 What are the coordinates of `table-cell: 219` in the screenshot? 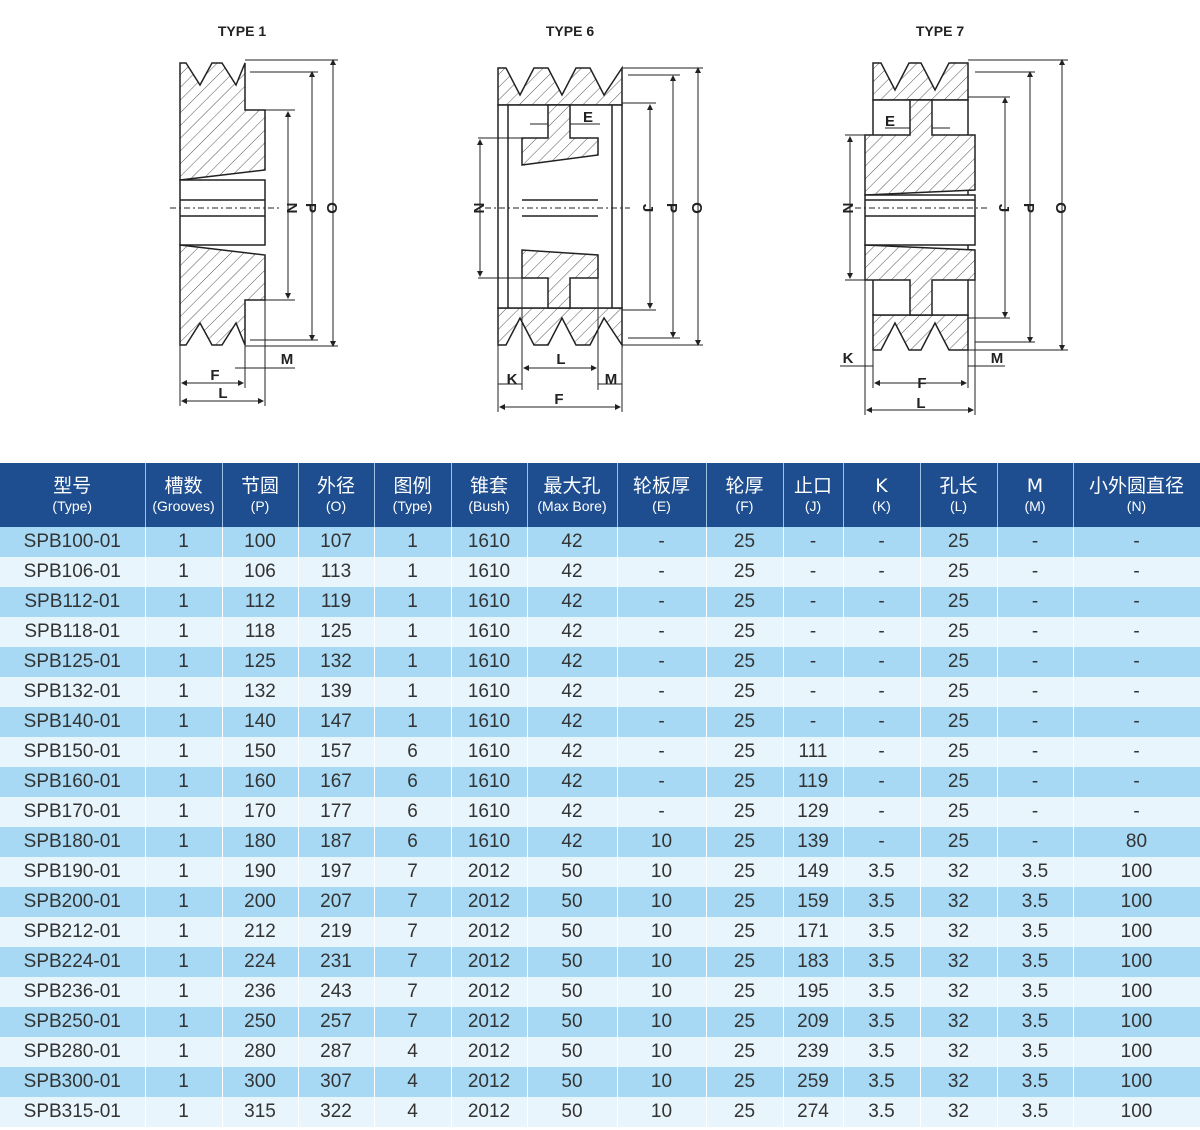 It's located at (336, 932).